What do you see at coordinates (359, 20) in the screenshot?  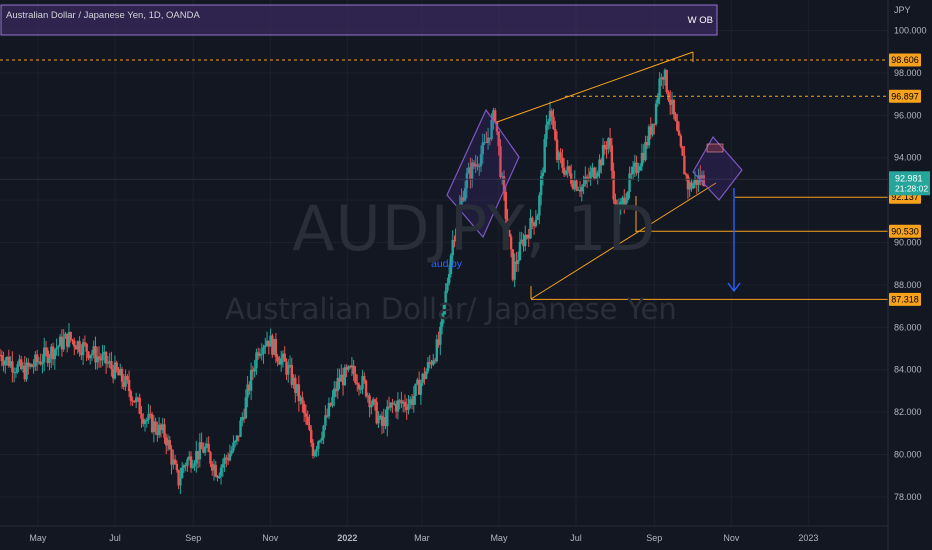 I see `w-ob-zone` at bounding box center [359, 20].